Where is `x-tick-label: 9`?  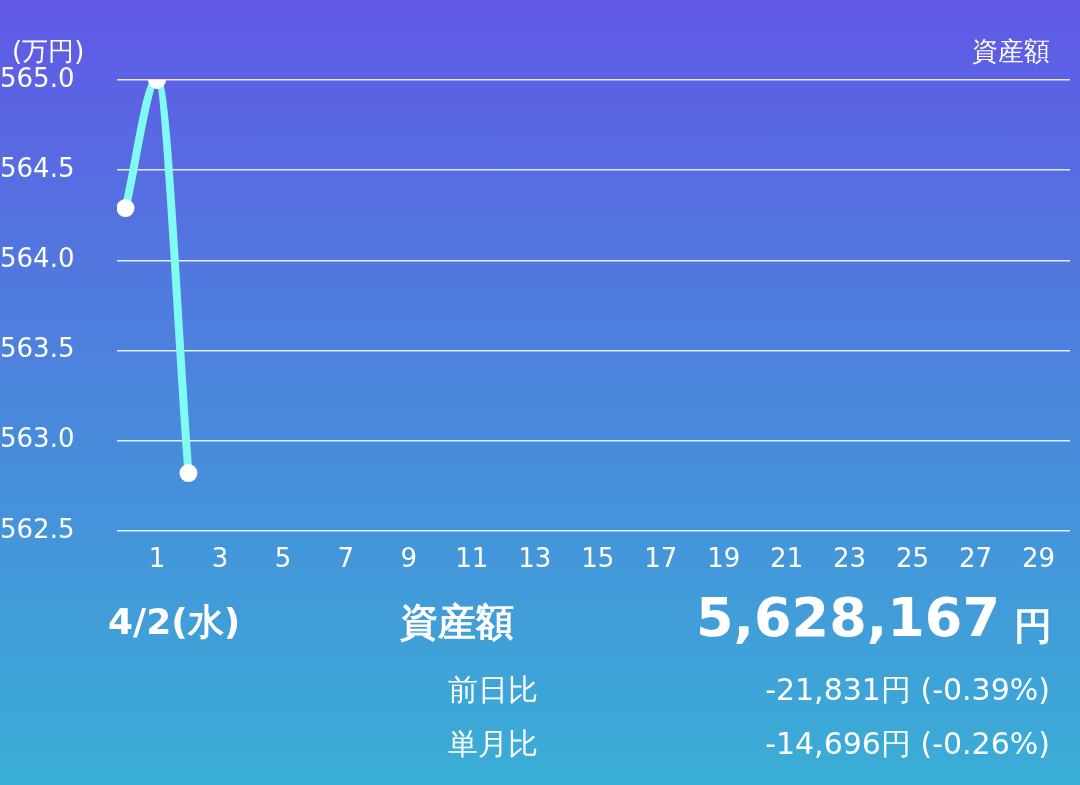 x-tick-label: 9 is located at coordinates (409, 558).